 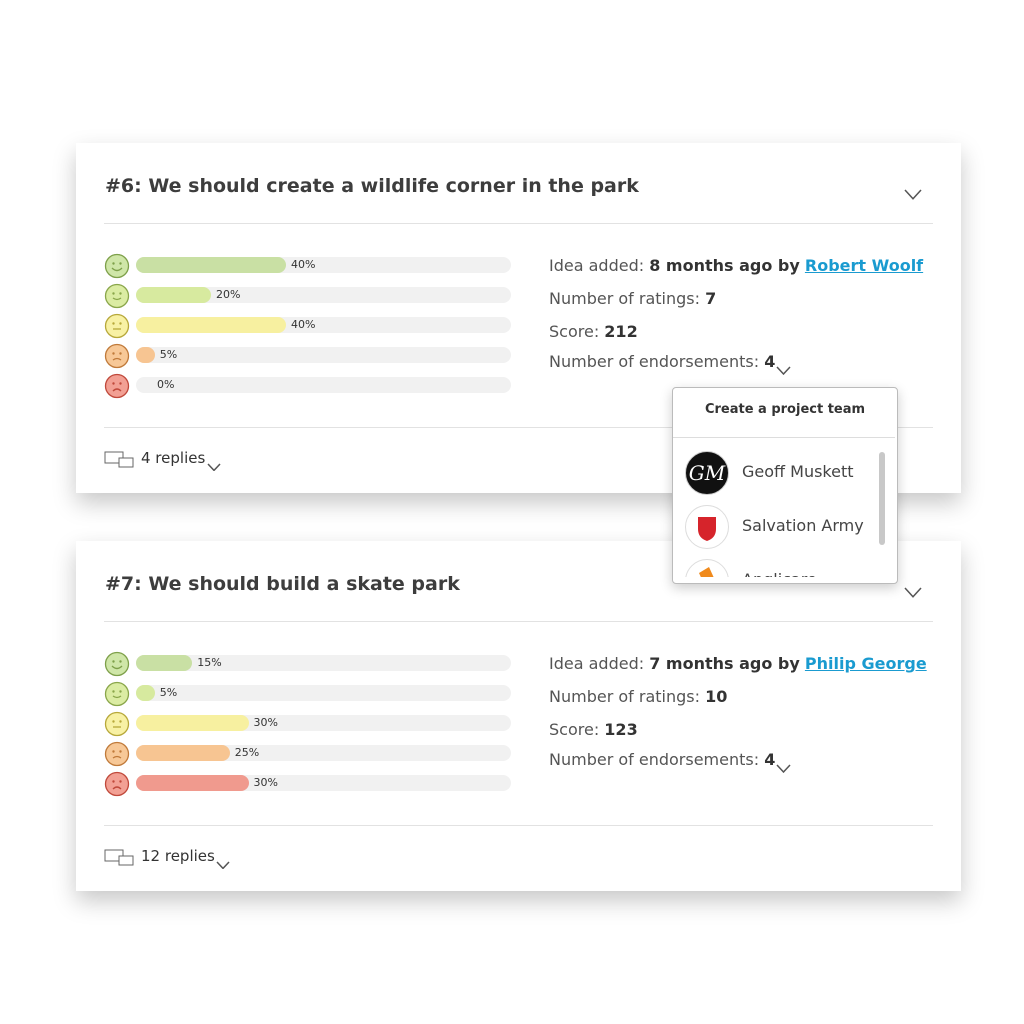 I want to click on member-name: Anglicare, so click(x=779, y=573).